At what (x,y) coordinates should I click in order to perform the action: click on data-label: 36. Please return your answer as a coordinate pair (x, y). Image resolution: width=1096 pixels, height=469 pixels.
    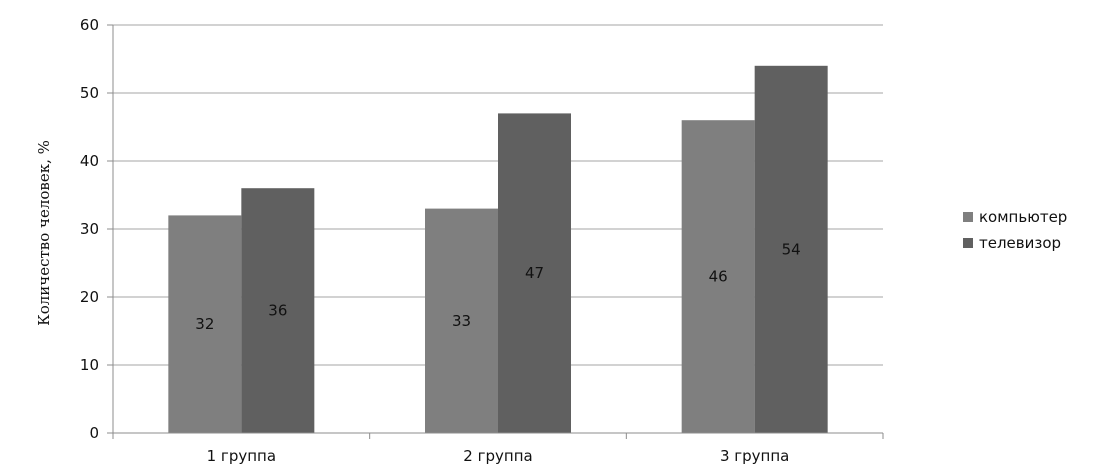
    Looking at the image, I should click on (277, 311).